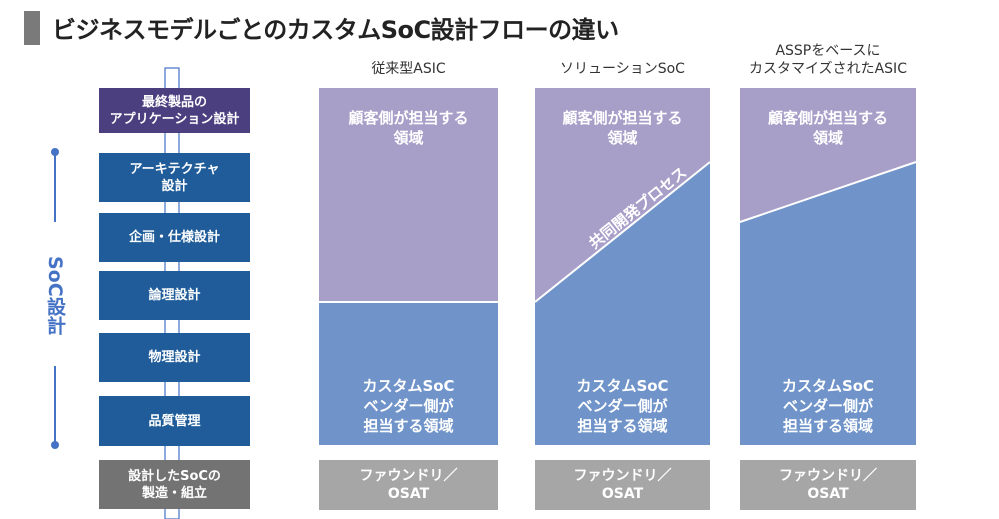 The height and width of the screenshot is (519, 999). What do you see at coordinates (174, 237) in the screenshot?
I see `step-planning-spec-design: 企画・仕様設計` at bounding box center [174, 237].